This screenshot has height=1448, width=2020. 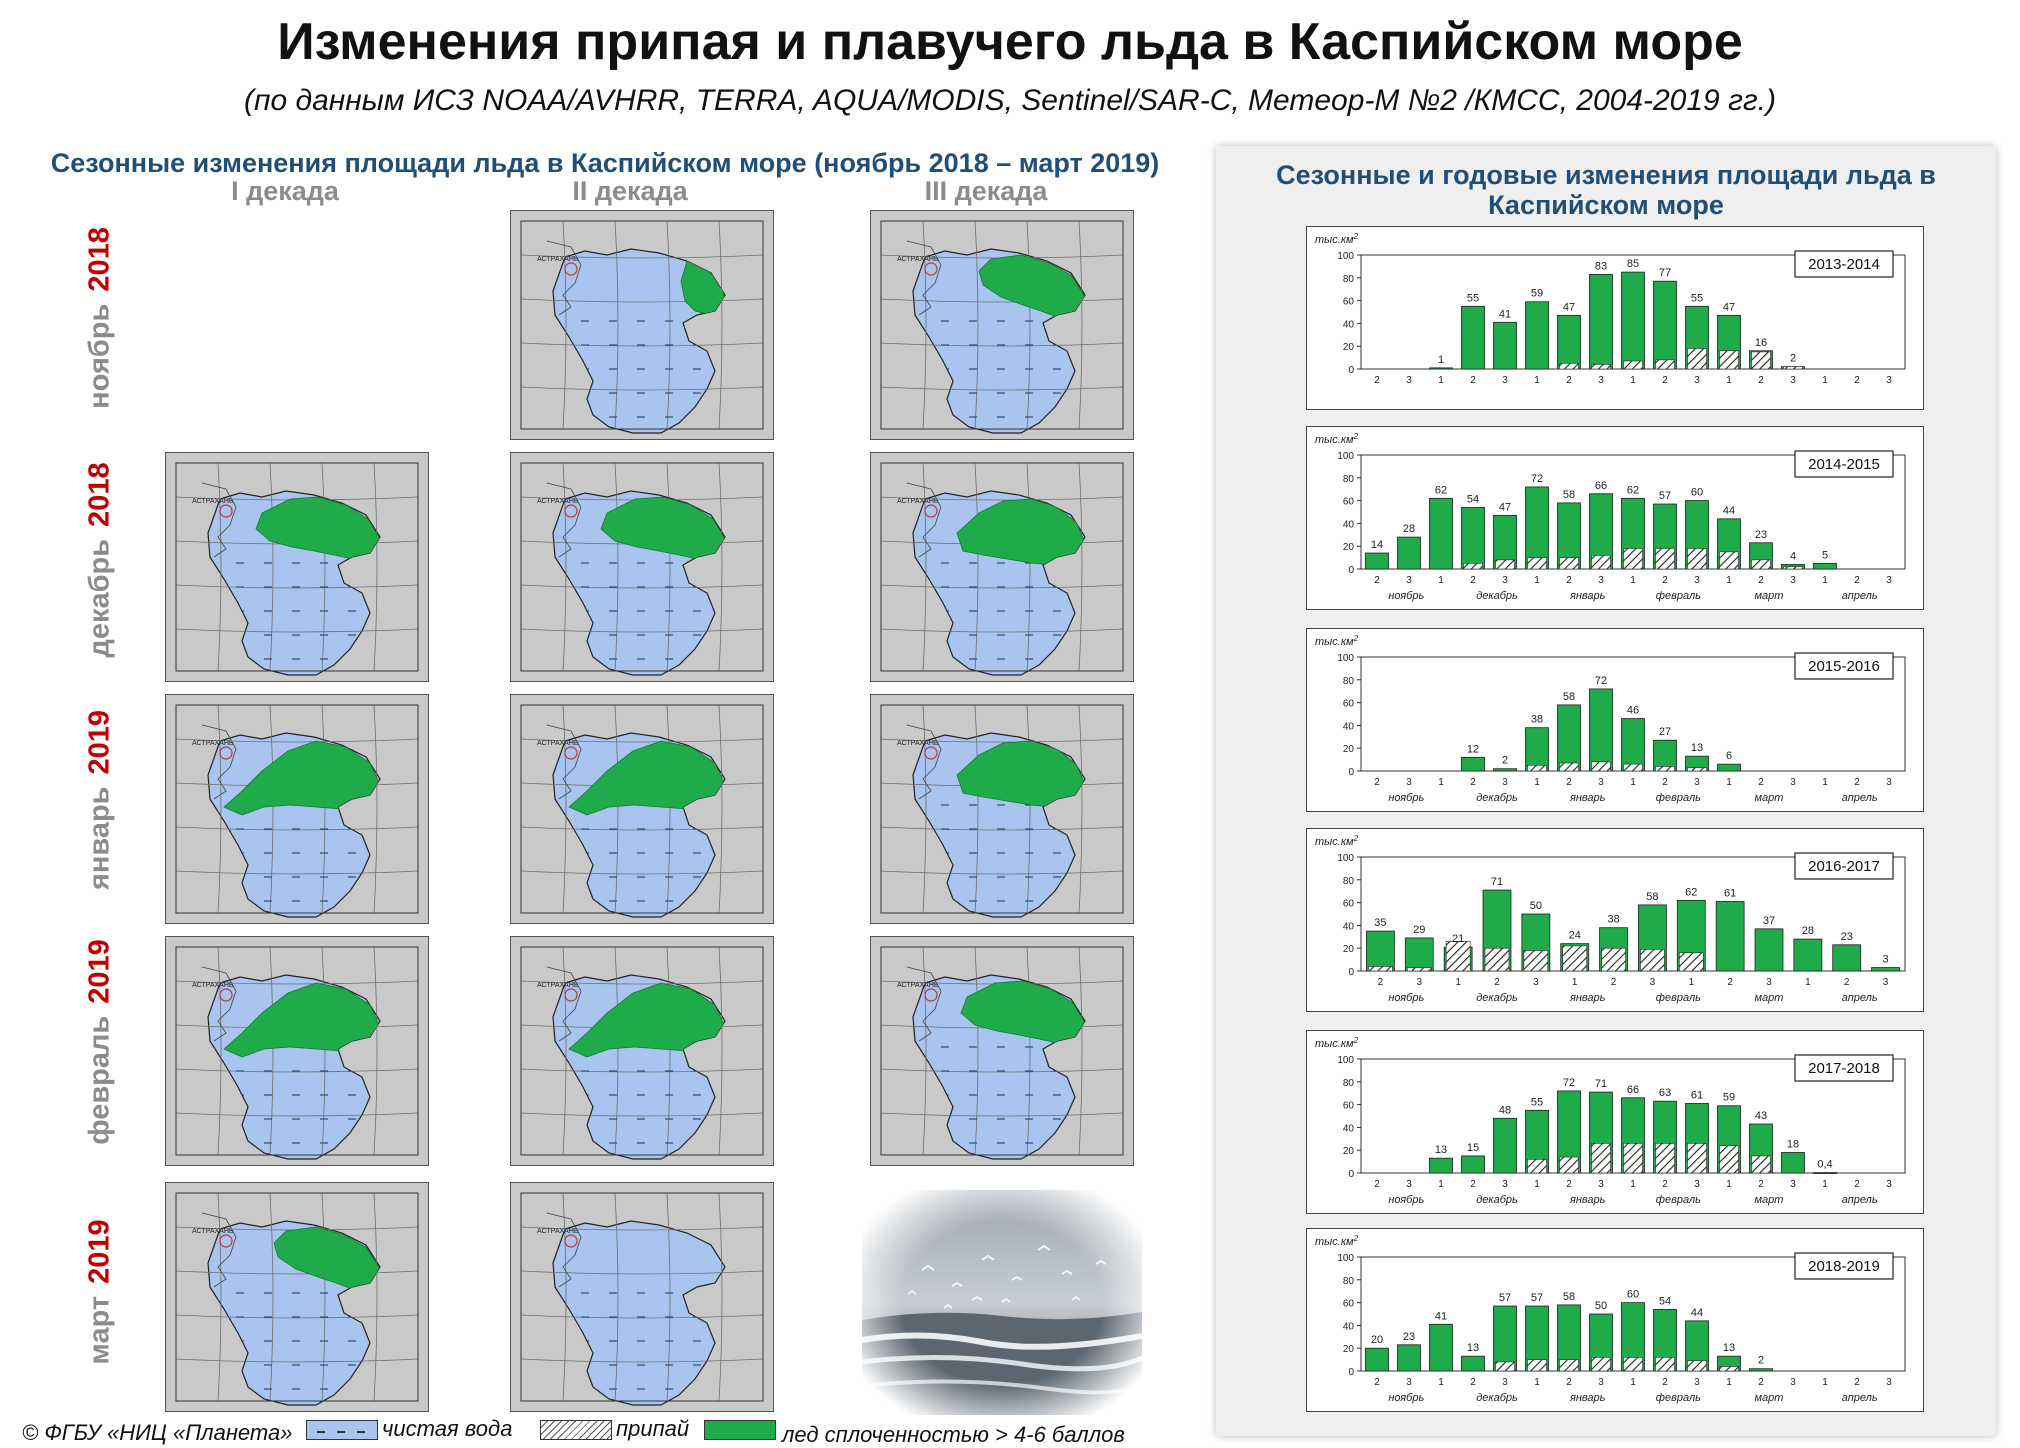 I want to click on data-label: 38, so click(x=1537, y=720).